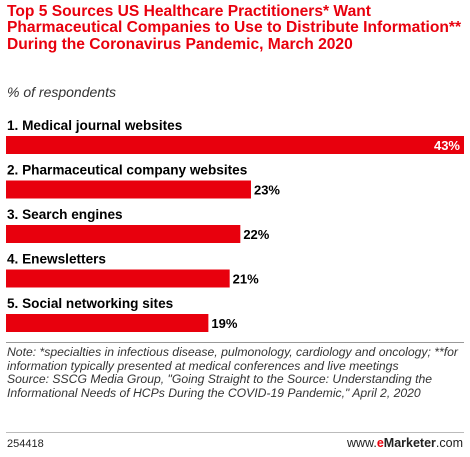  What do you see at coordinates (127, 170) in the screenshot?
I see `category-label: 2. Pharmaceutical company websites` at bounding box center [127, 170].